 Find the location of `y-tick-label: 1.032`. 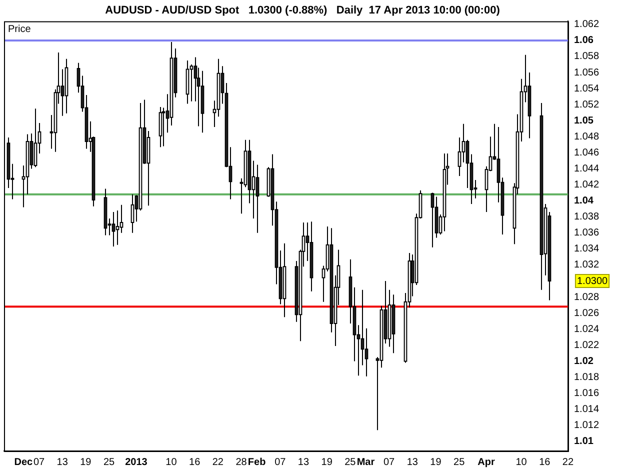

y-tick-label: 1.032 is located at coordinates (587, 265).